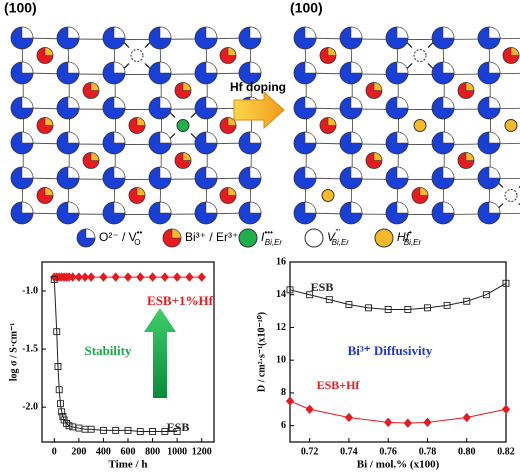  Describe the element at coordinates (140, 232) in the screenshot. I see `legend-label-sup: ••` at that location.